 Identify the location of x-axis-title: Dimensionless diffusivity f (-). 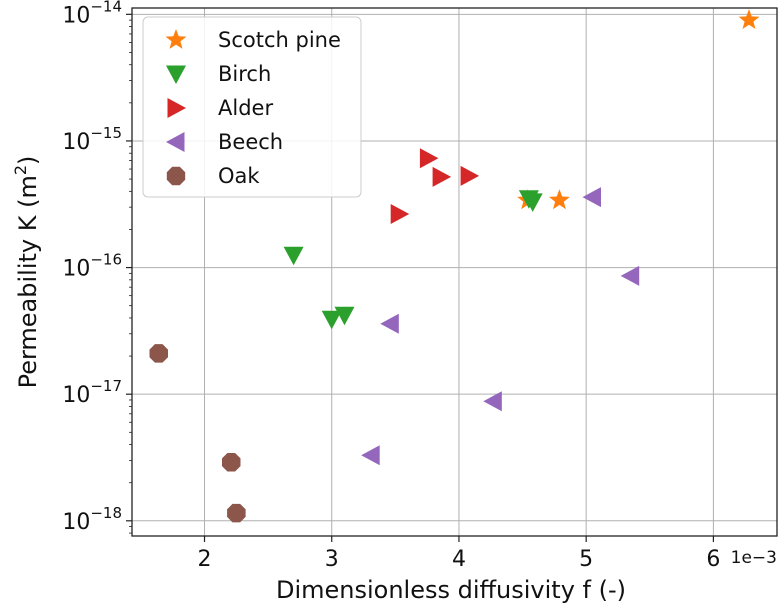
(451, 590).